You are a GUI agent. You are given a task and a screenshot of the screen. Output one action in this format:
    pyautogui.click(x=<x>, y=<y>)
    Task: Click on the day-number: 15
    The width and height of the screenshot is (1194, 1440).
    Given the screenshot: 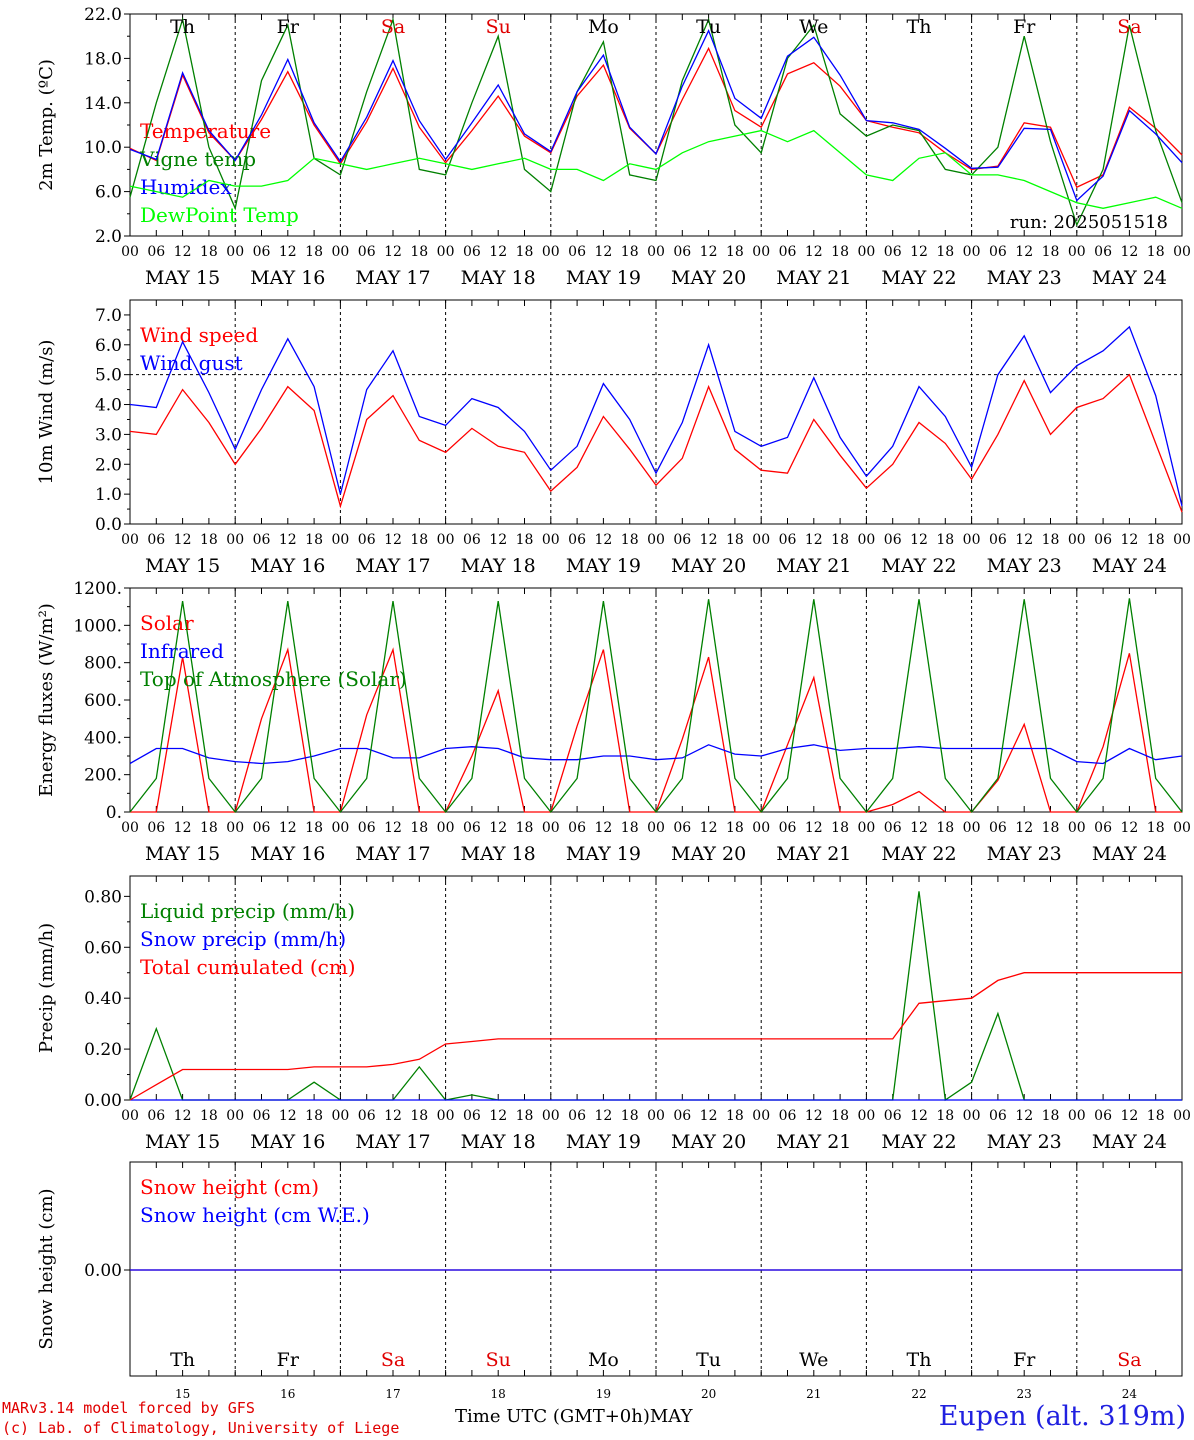 What is the action you would take?
    pyautogui.click(x=182, y=1393)
    